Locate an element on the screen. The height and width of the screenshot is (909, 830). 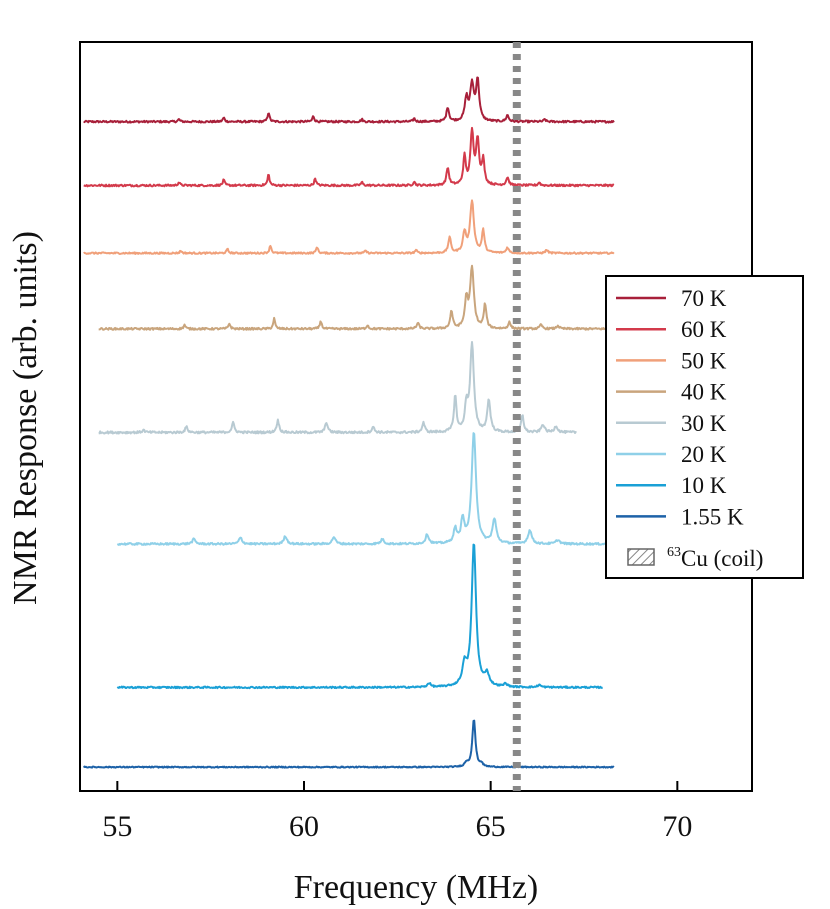
legend-coil-main: Cu (coil) is located at coordinates (722, 558).